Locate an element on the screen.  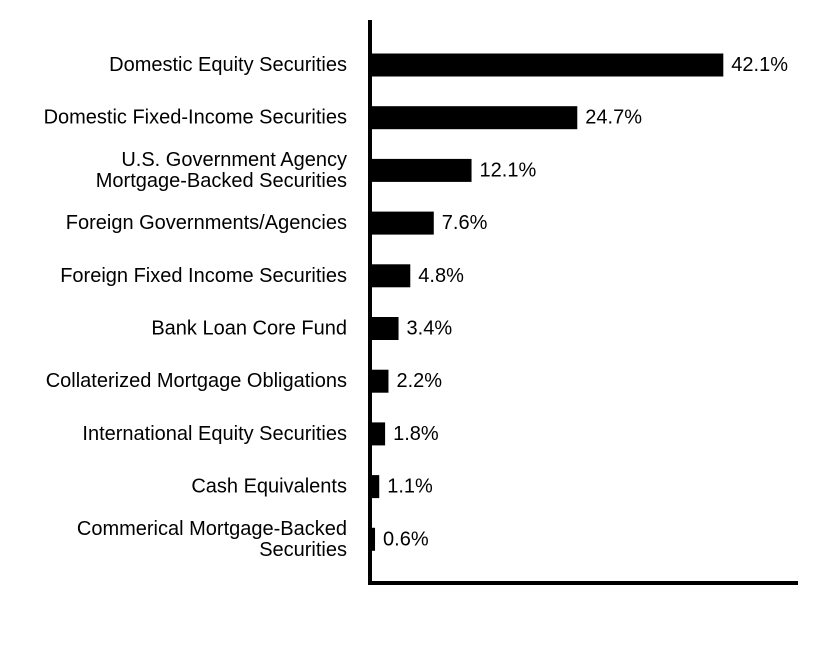
category-label-line: Domestic Equity Securities is located at coordinates (228, 65).